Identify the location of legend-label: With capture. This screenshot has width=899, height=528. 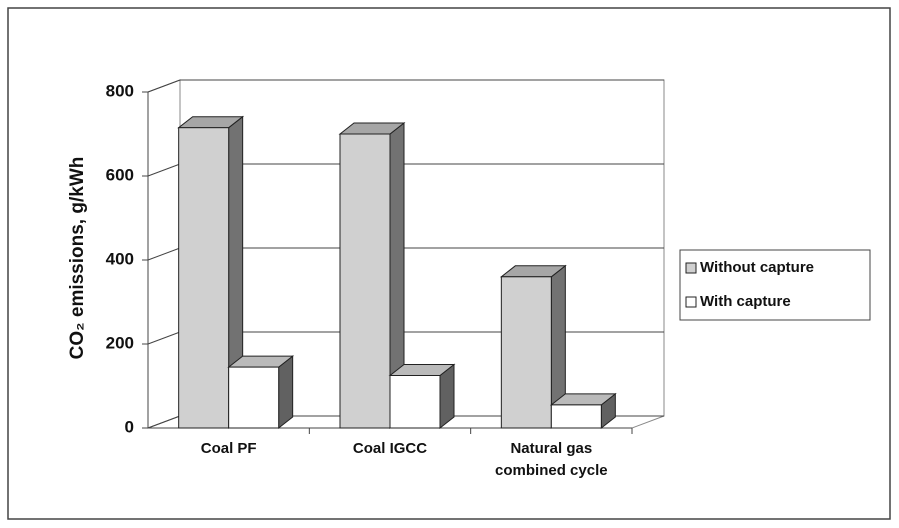
(745, 301).